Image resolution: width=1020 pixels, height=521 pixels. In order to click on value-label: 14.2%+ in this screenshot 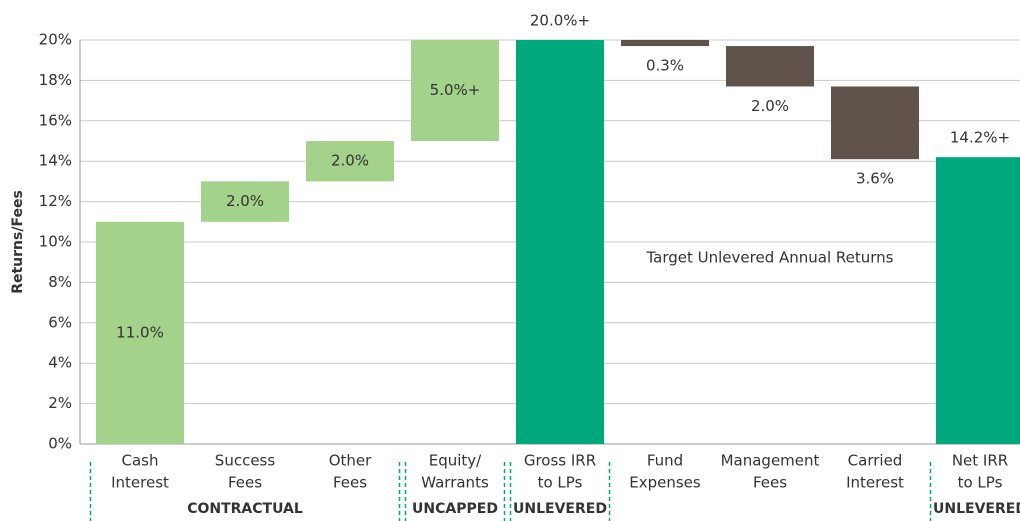, I will do `click(980, 138)`.